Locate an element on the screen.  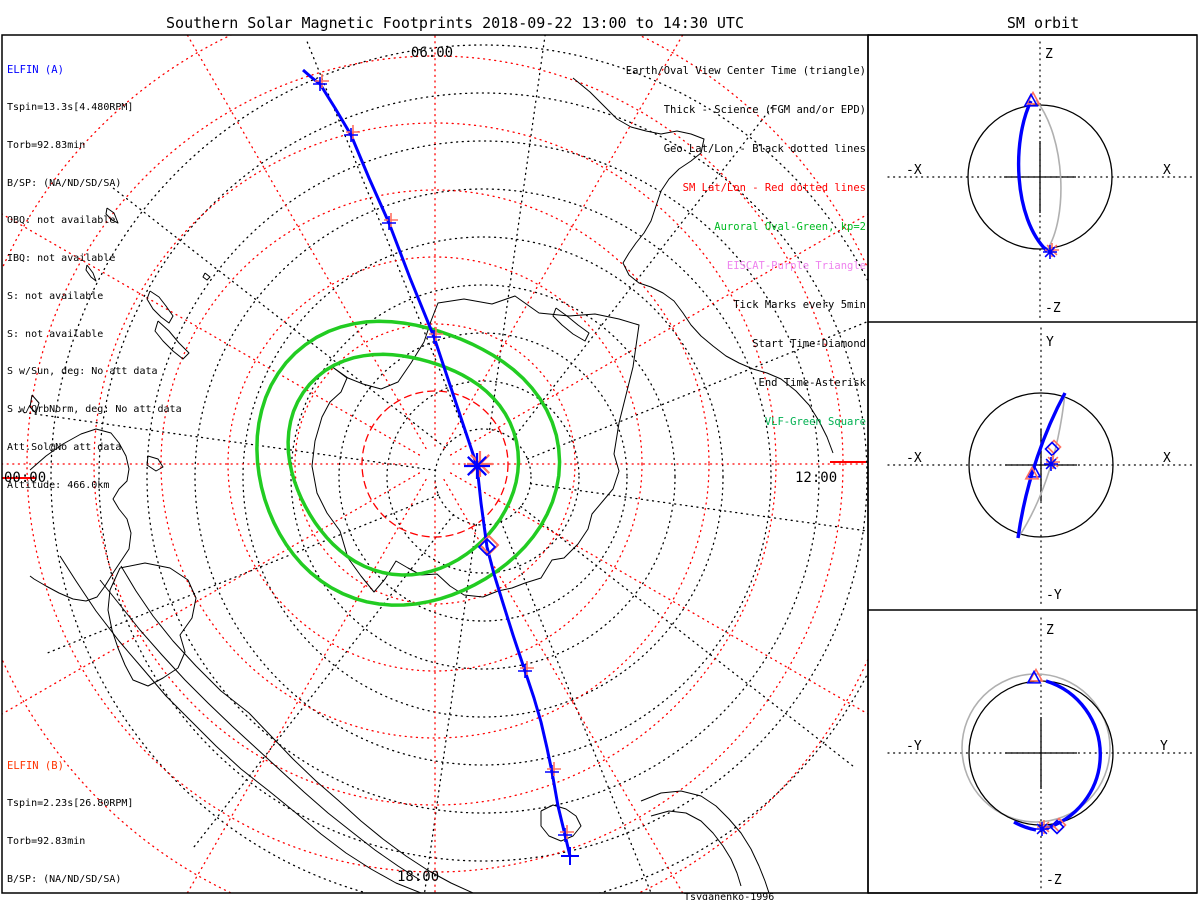
mlt-label-0600: 06:00 is located at coordinates (432, 53).